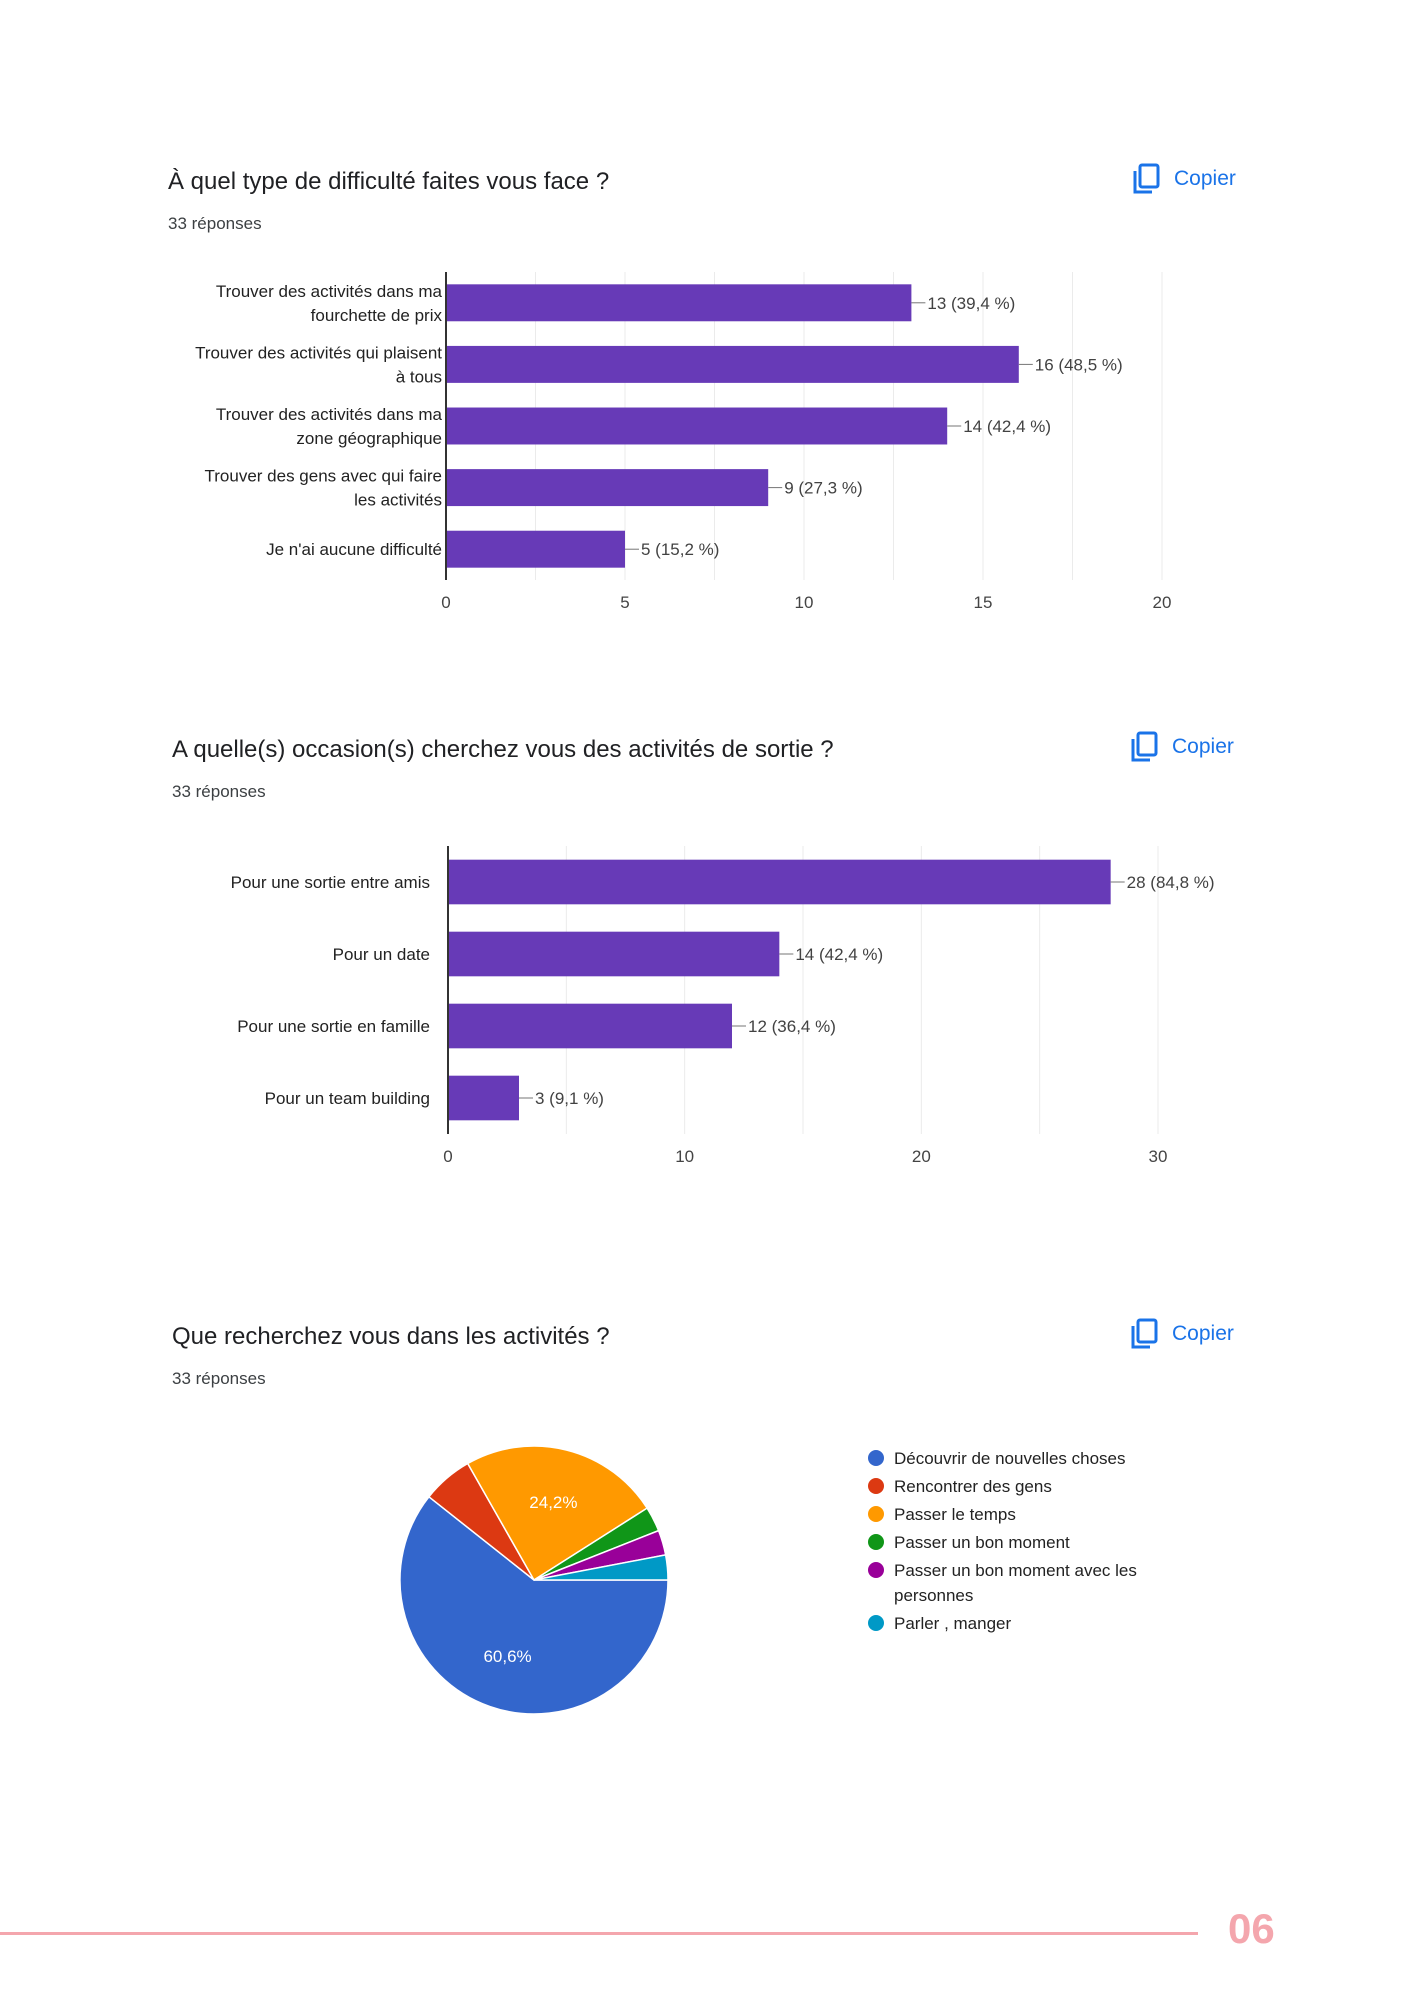  What do you see at coordinates (419, 376) in the screenshot?
I see `category-label: à tous` at bounding box center [419, 376].